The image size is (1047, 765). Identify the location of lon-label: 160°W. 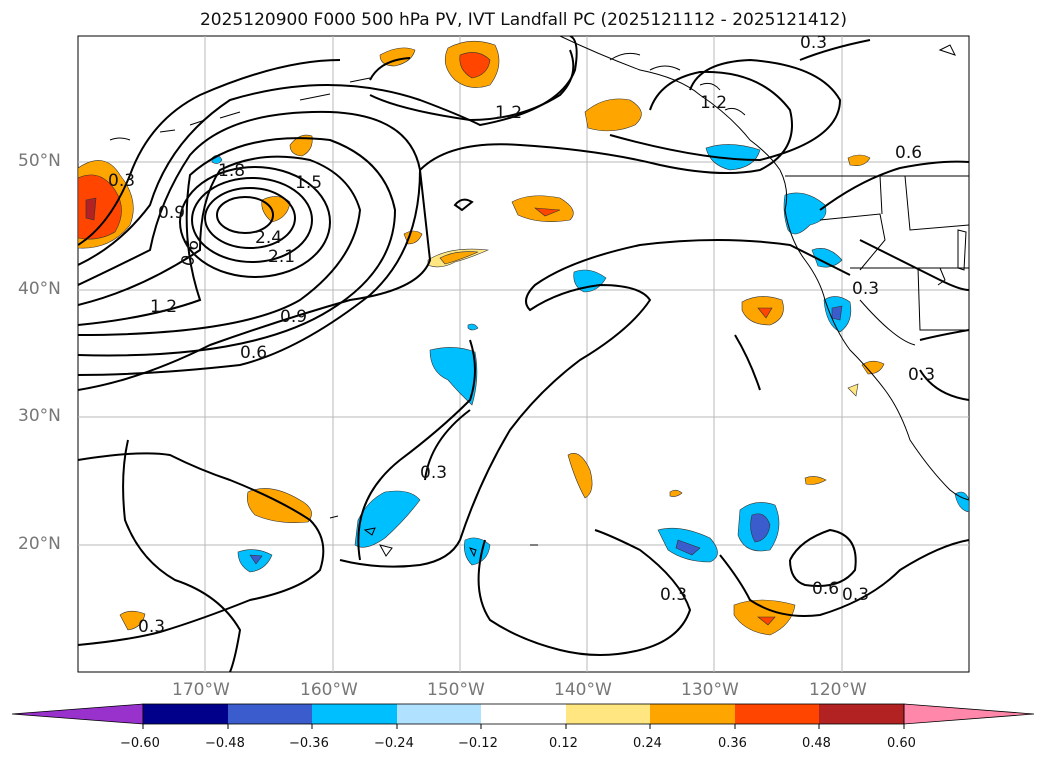
(329, 690).